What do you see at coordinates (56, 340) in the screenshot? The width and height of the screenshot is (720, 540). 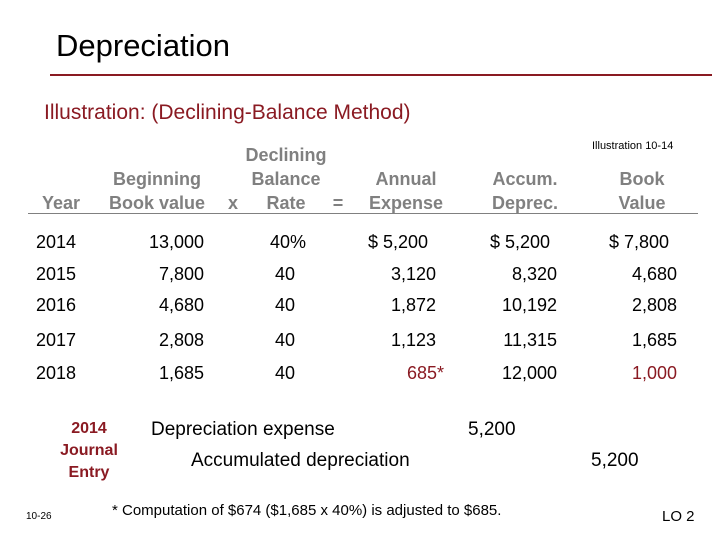 I see `cell-year: 2017` at bounding box center [56, 340].